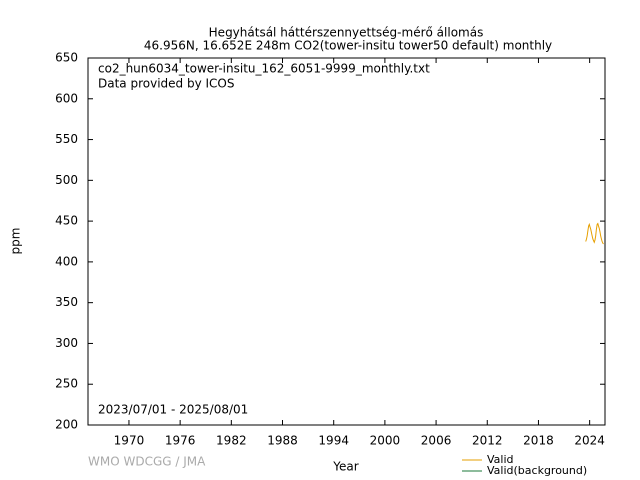 This screenshot has width=640, height=480. What do you see at coordinates (16, 241) in the screenshot?
I see `y-axis-label: ppm` at bounding box center [16, 241].